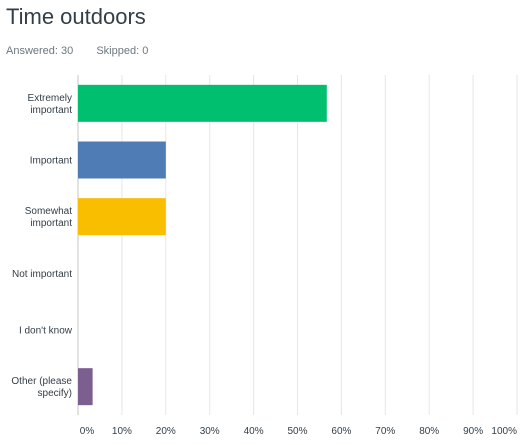  Describe the element at coordinates (46, 331) in the screenshot. I see `category-label: I don't know` at that location.